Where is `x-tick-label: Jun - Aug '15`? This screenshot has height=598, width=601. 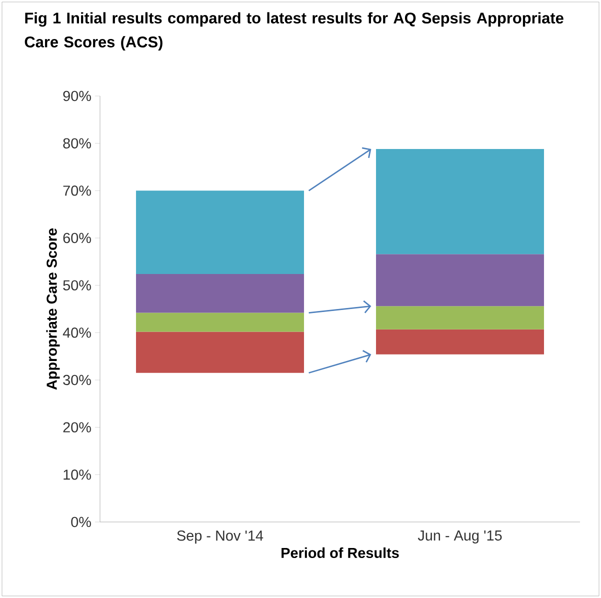 x-tick-label: Jun - Aug '15 is located at coordinates (460, 537).